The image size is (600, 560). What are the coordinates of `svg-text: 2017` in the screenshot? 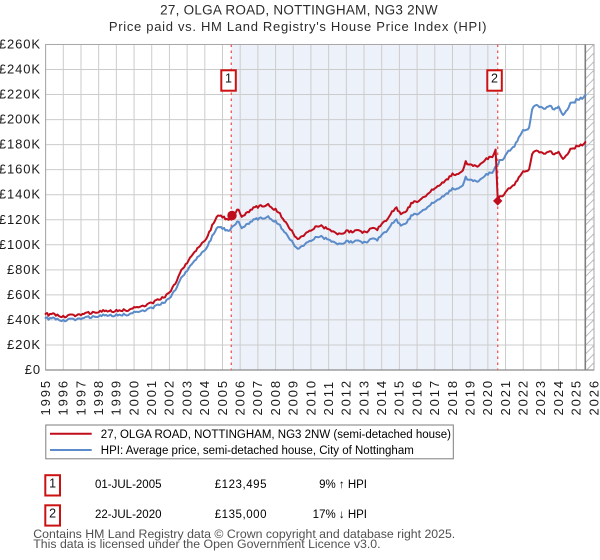 It's located at (434, 397).